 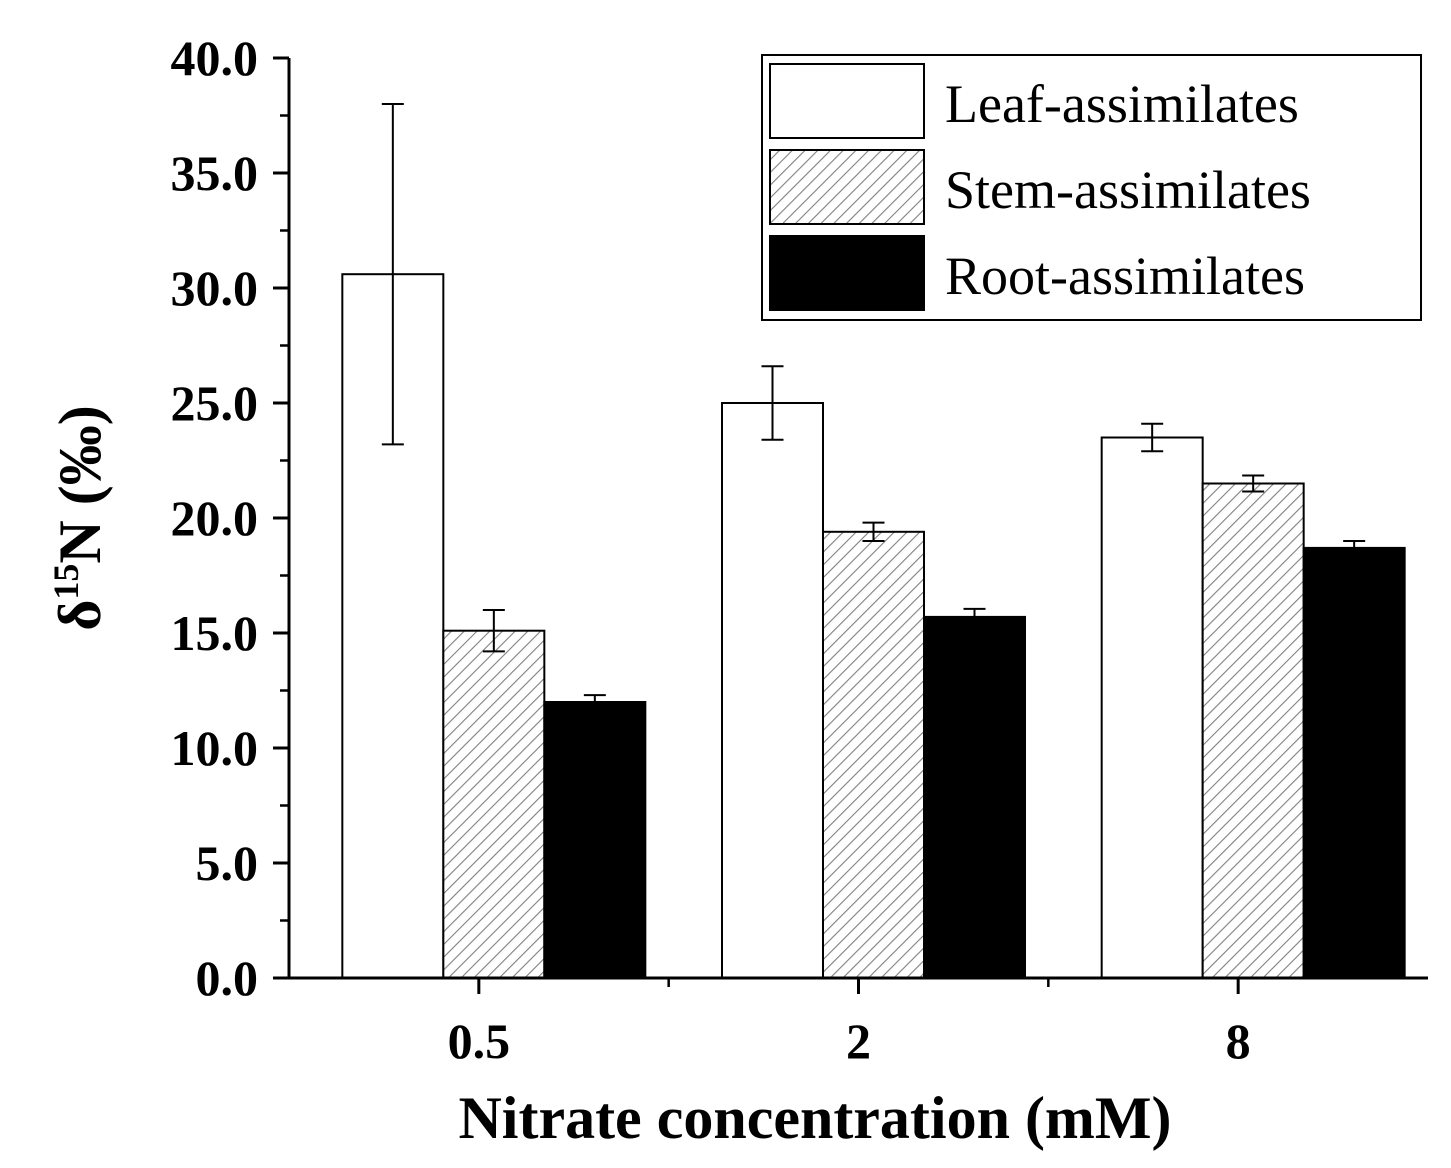 What do you see at coordinates (847, 187) in the screenshot?
I see `legend-swatch-stem-assimilates` at bounding box center [847, 187].